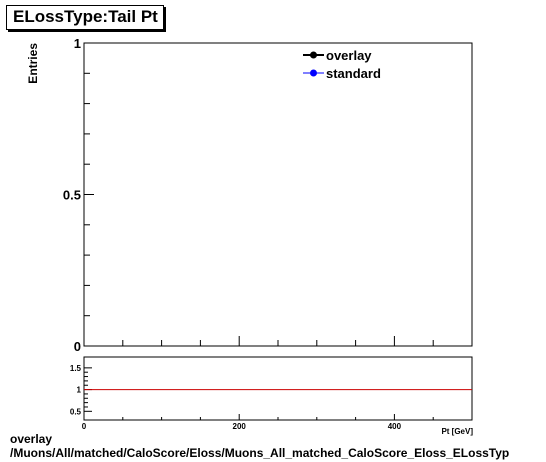  Describe the element at coordinates (72, 195) in the screenshot. I see `y-tick-label: 0.5` at that location.